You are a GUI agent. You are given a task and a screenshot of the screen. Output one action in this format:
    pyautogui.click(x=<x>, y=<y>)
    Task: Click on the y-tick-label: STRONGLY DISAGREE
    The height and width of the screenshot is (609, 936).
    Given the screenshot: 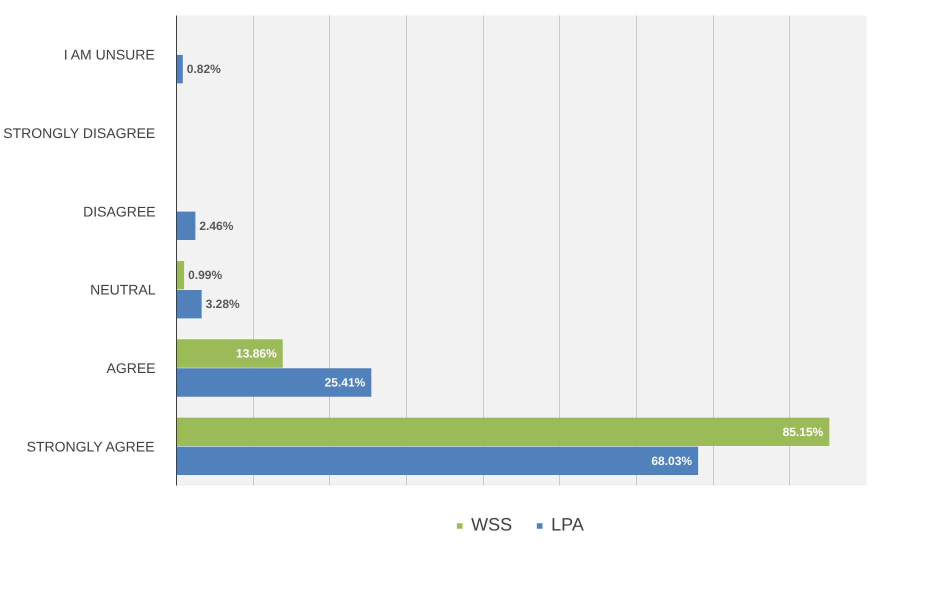 What is the action you would take?
    pyautogui.click(x=79, y=133)
    